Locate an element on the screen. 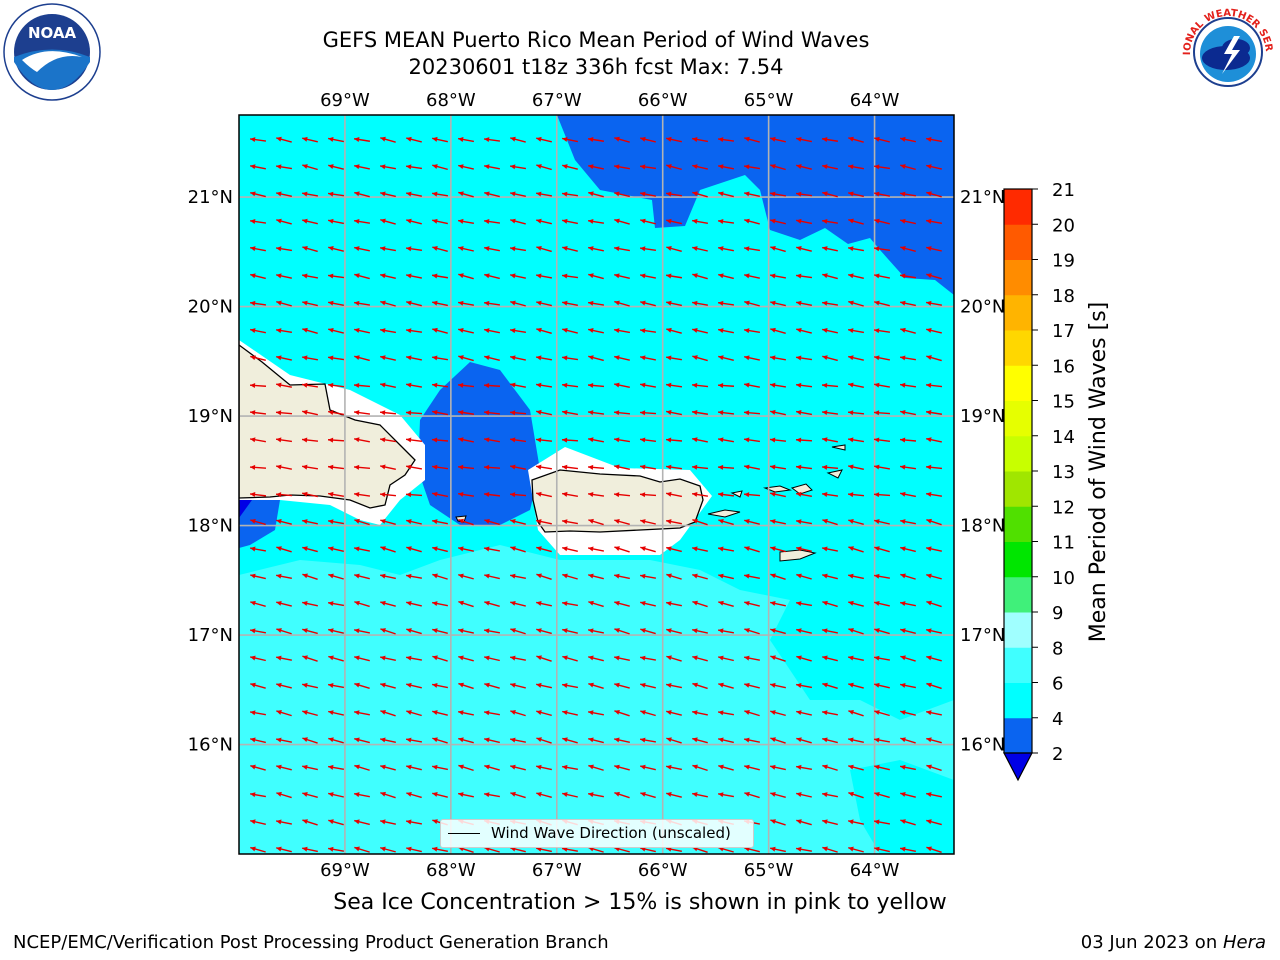 The height and width of the screenshot is (960, 1280). lat-label-right: 18°N is located at coordinates (982, 526).